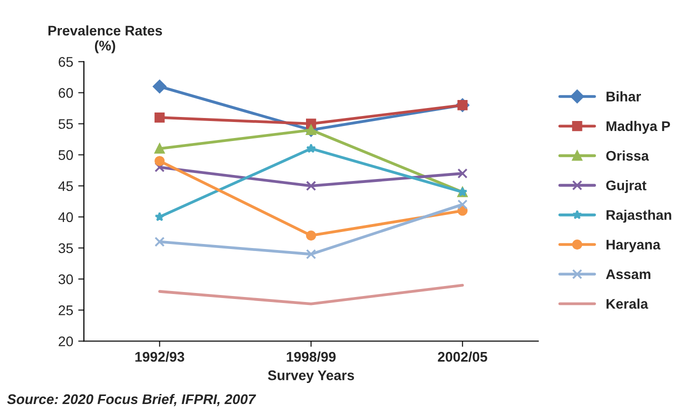  What do you see at coordinates (65, 310) in the screenshot?
I see `y-tick-label: 25` at bounding box center [65, 310].